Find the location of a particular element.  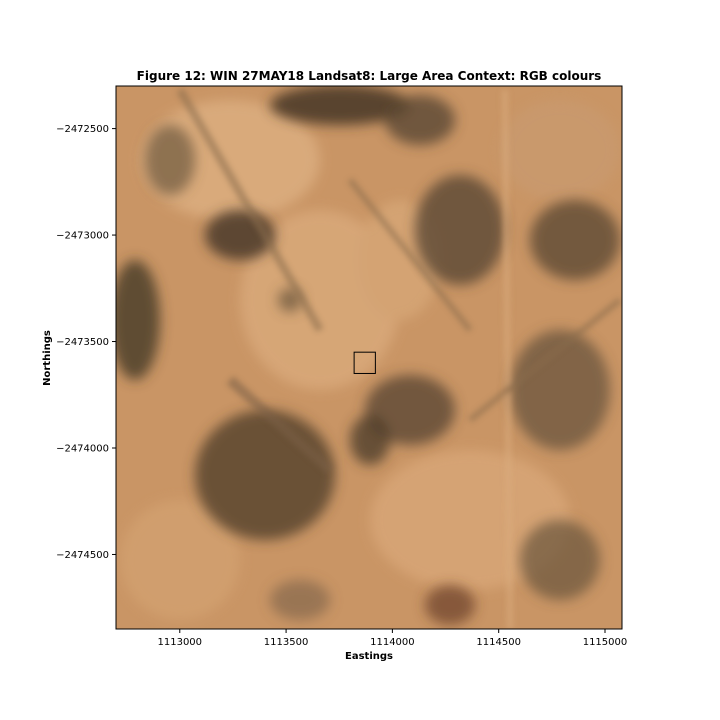

x-tick-label: 1114500 is located at coordinates (498, 642).